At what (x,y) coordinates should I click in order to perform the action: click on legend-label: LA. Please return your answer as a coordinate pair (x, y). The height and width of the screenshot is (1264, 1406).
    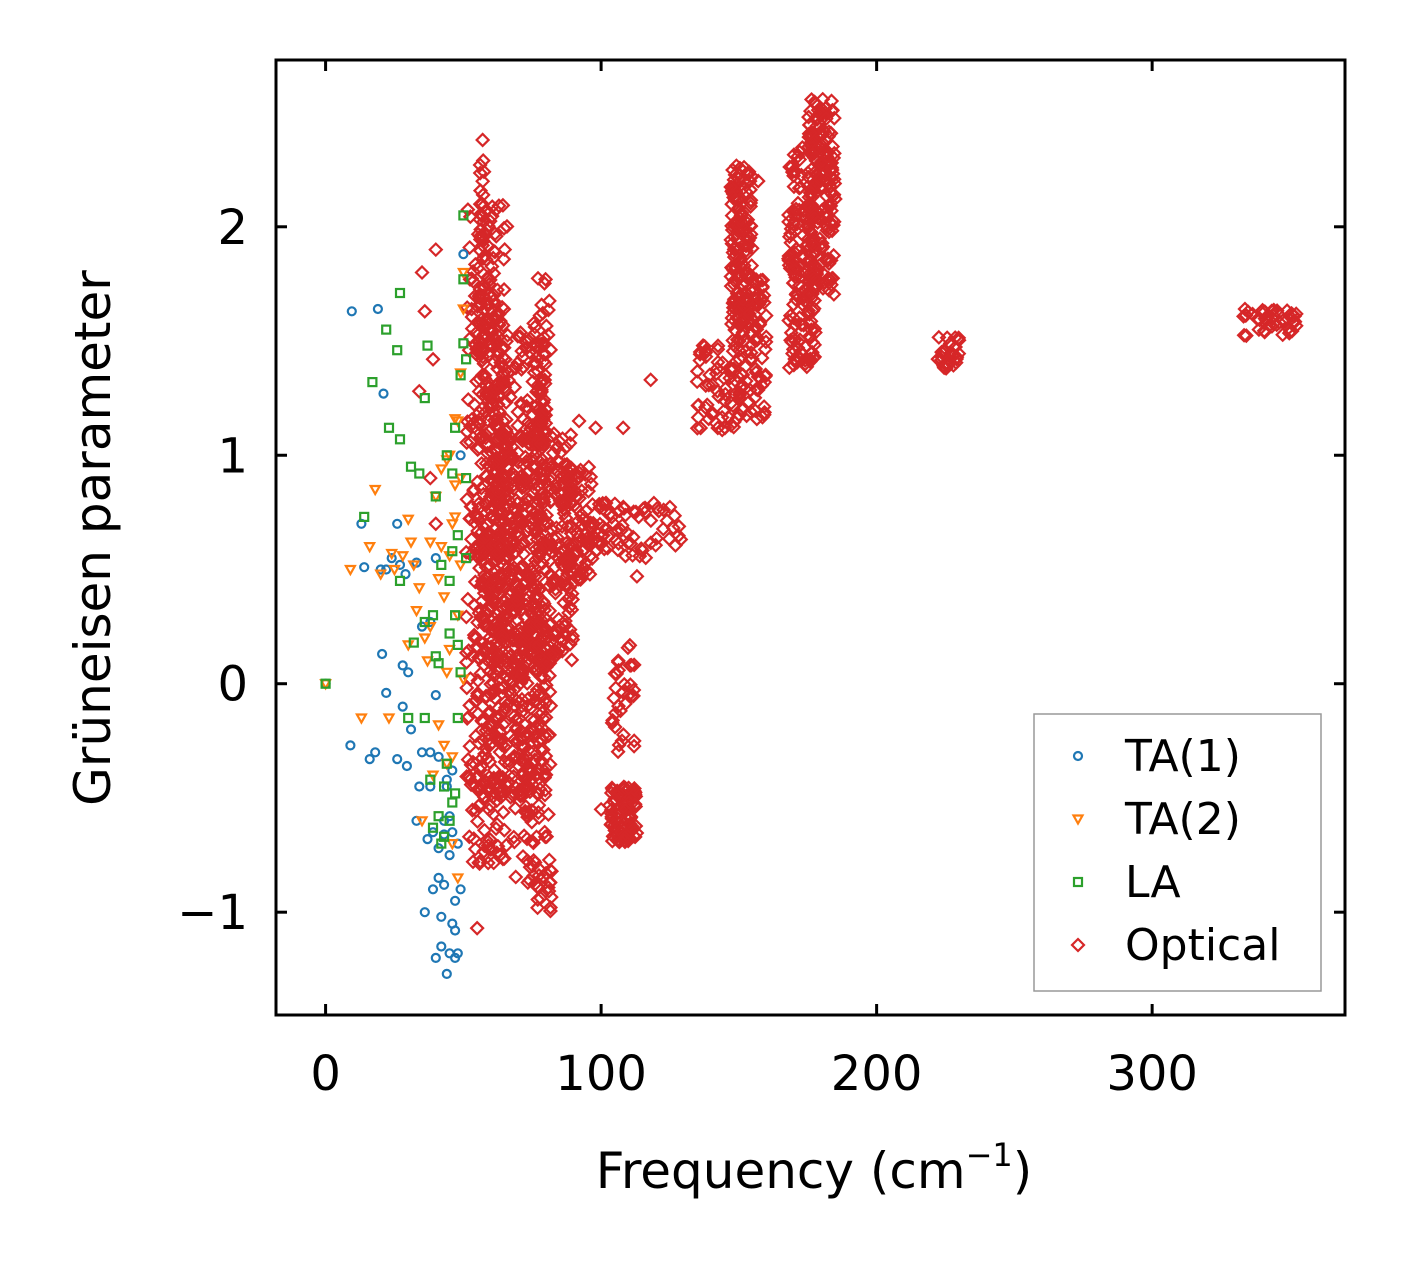
    Looking at the image, I should click on (1153, 882).